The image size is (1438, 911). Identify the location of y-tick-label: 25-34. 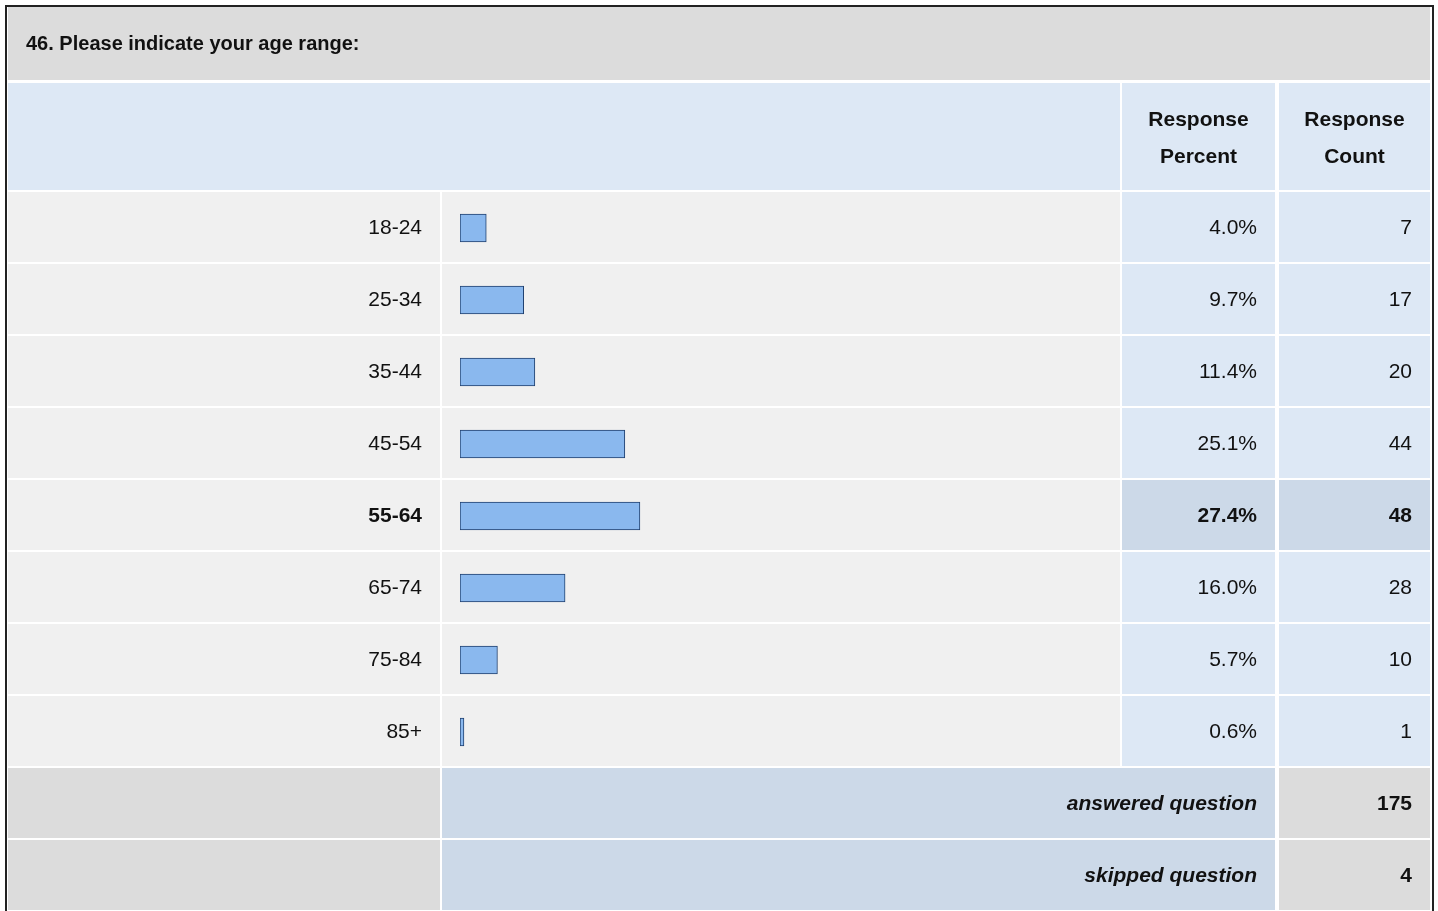
(395, 299).